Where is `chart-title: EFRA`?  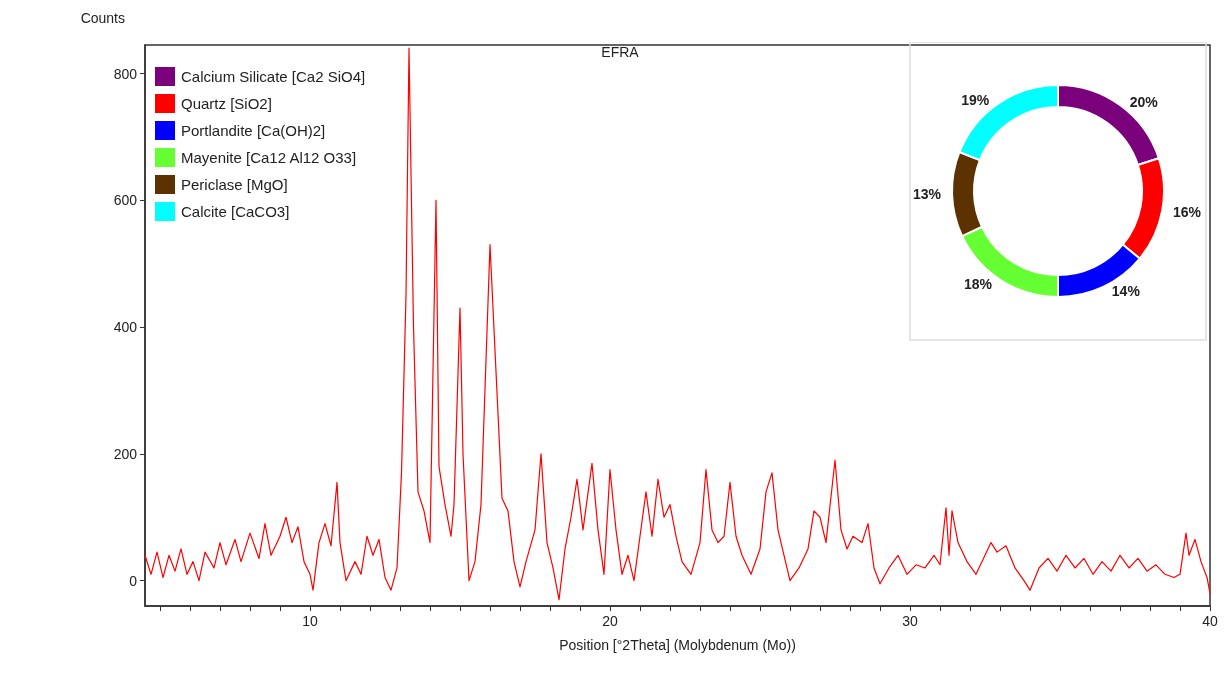 chart-title: EFRA is located at coordinates (620, 52).